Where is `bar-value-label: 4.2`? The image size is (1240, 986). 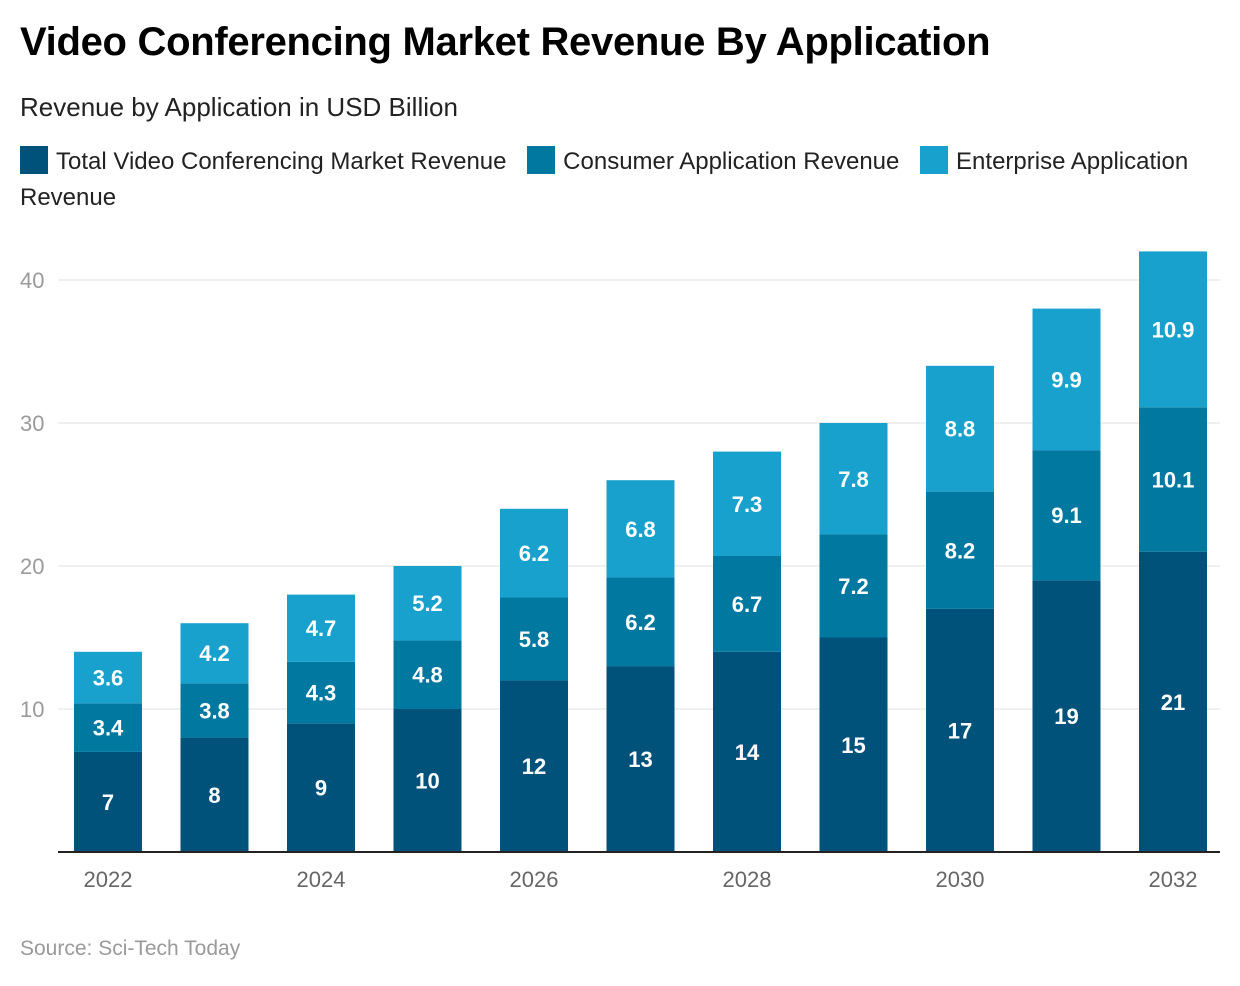
bar-value-label: 4.2 is located at coordinates (214, 653).